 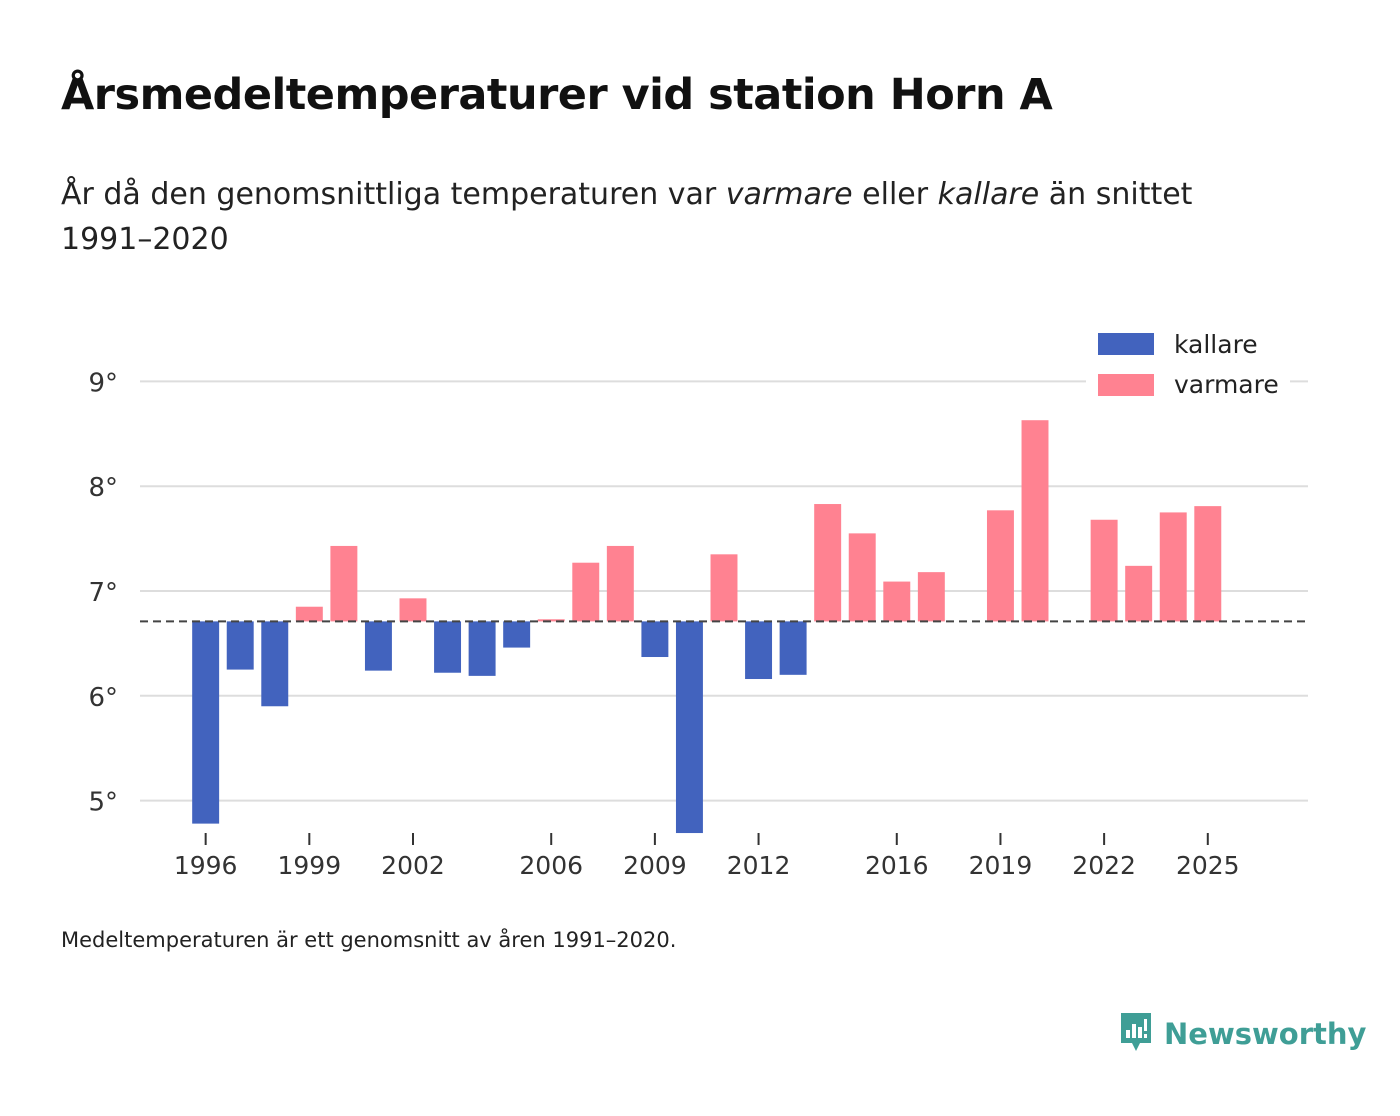 What do you see at coordinates (1136, 1034) in the screenshot?
I see `newsworthy-logo-icon` at bounding box center [1136, 1034].